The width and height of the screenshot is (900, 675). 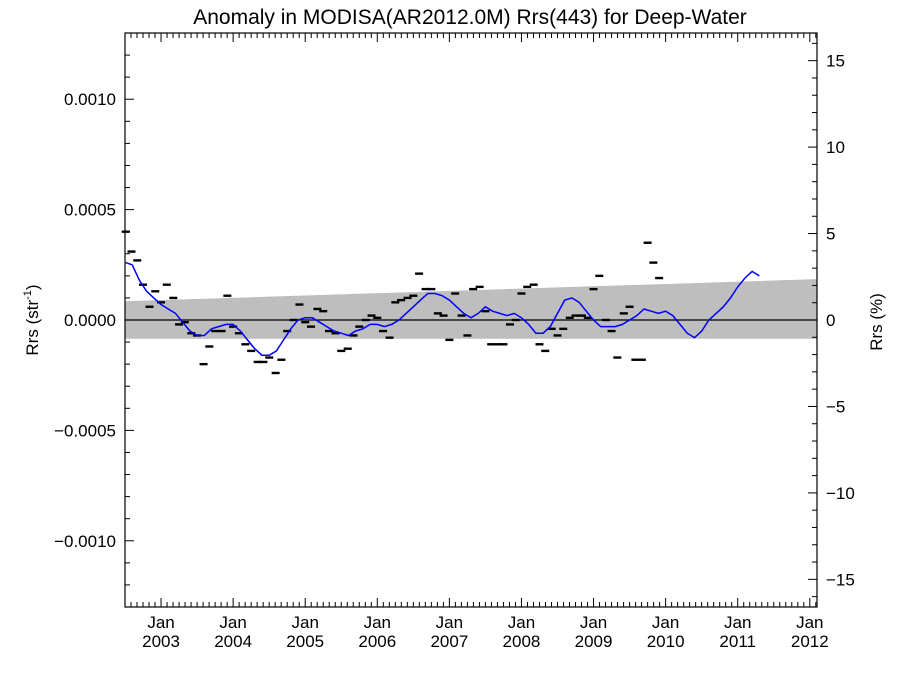 I want to click on uncertainty-band, so click(x=471, y=309).